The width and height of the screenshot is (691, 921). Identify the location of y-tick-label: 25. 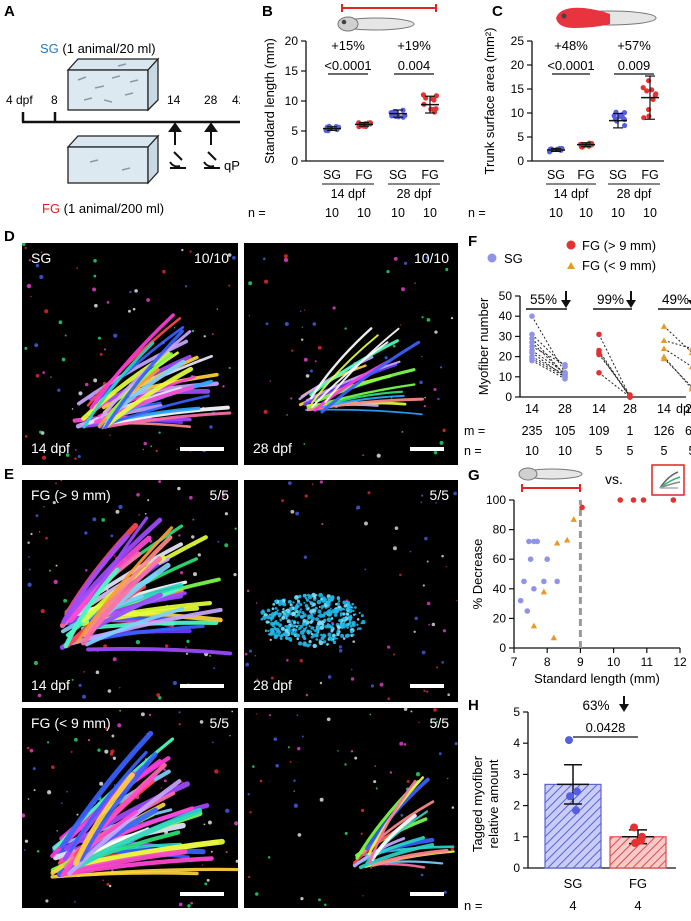
(518, 41).